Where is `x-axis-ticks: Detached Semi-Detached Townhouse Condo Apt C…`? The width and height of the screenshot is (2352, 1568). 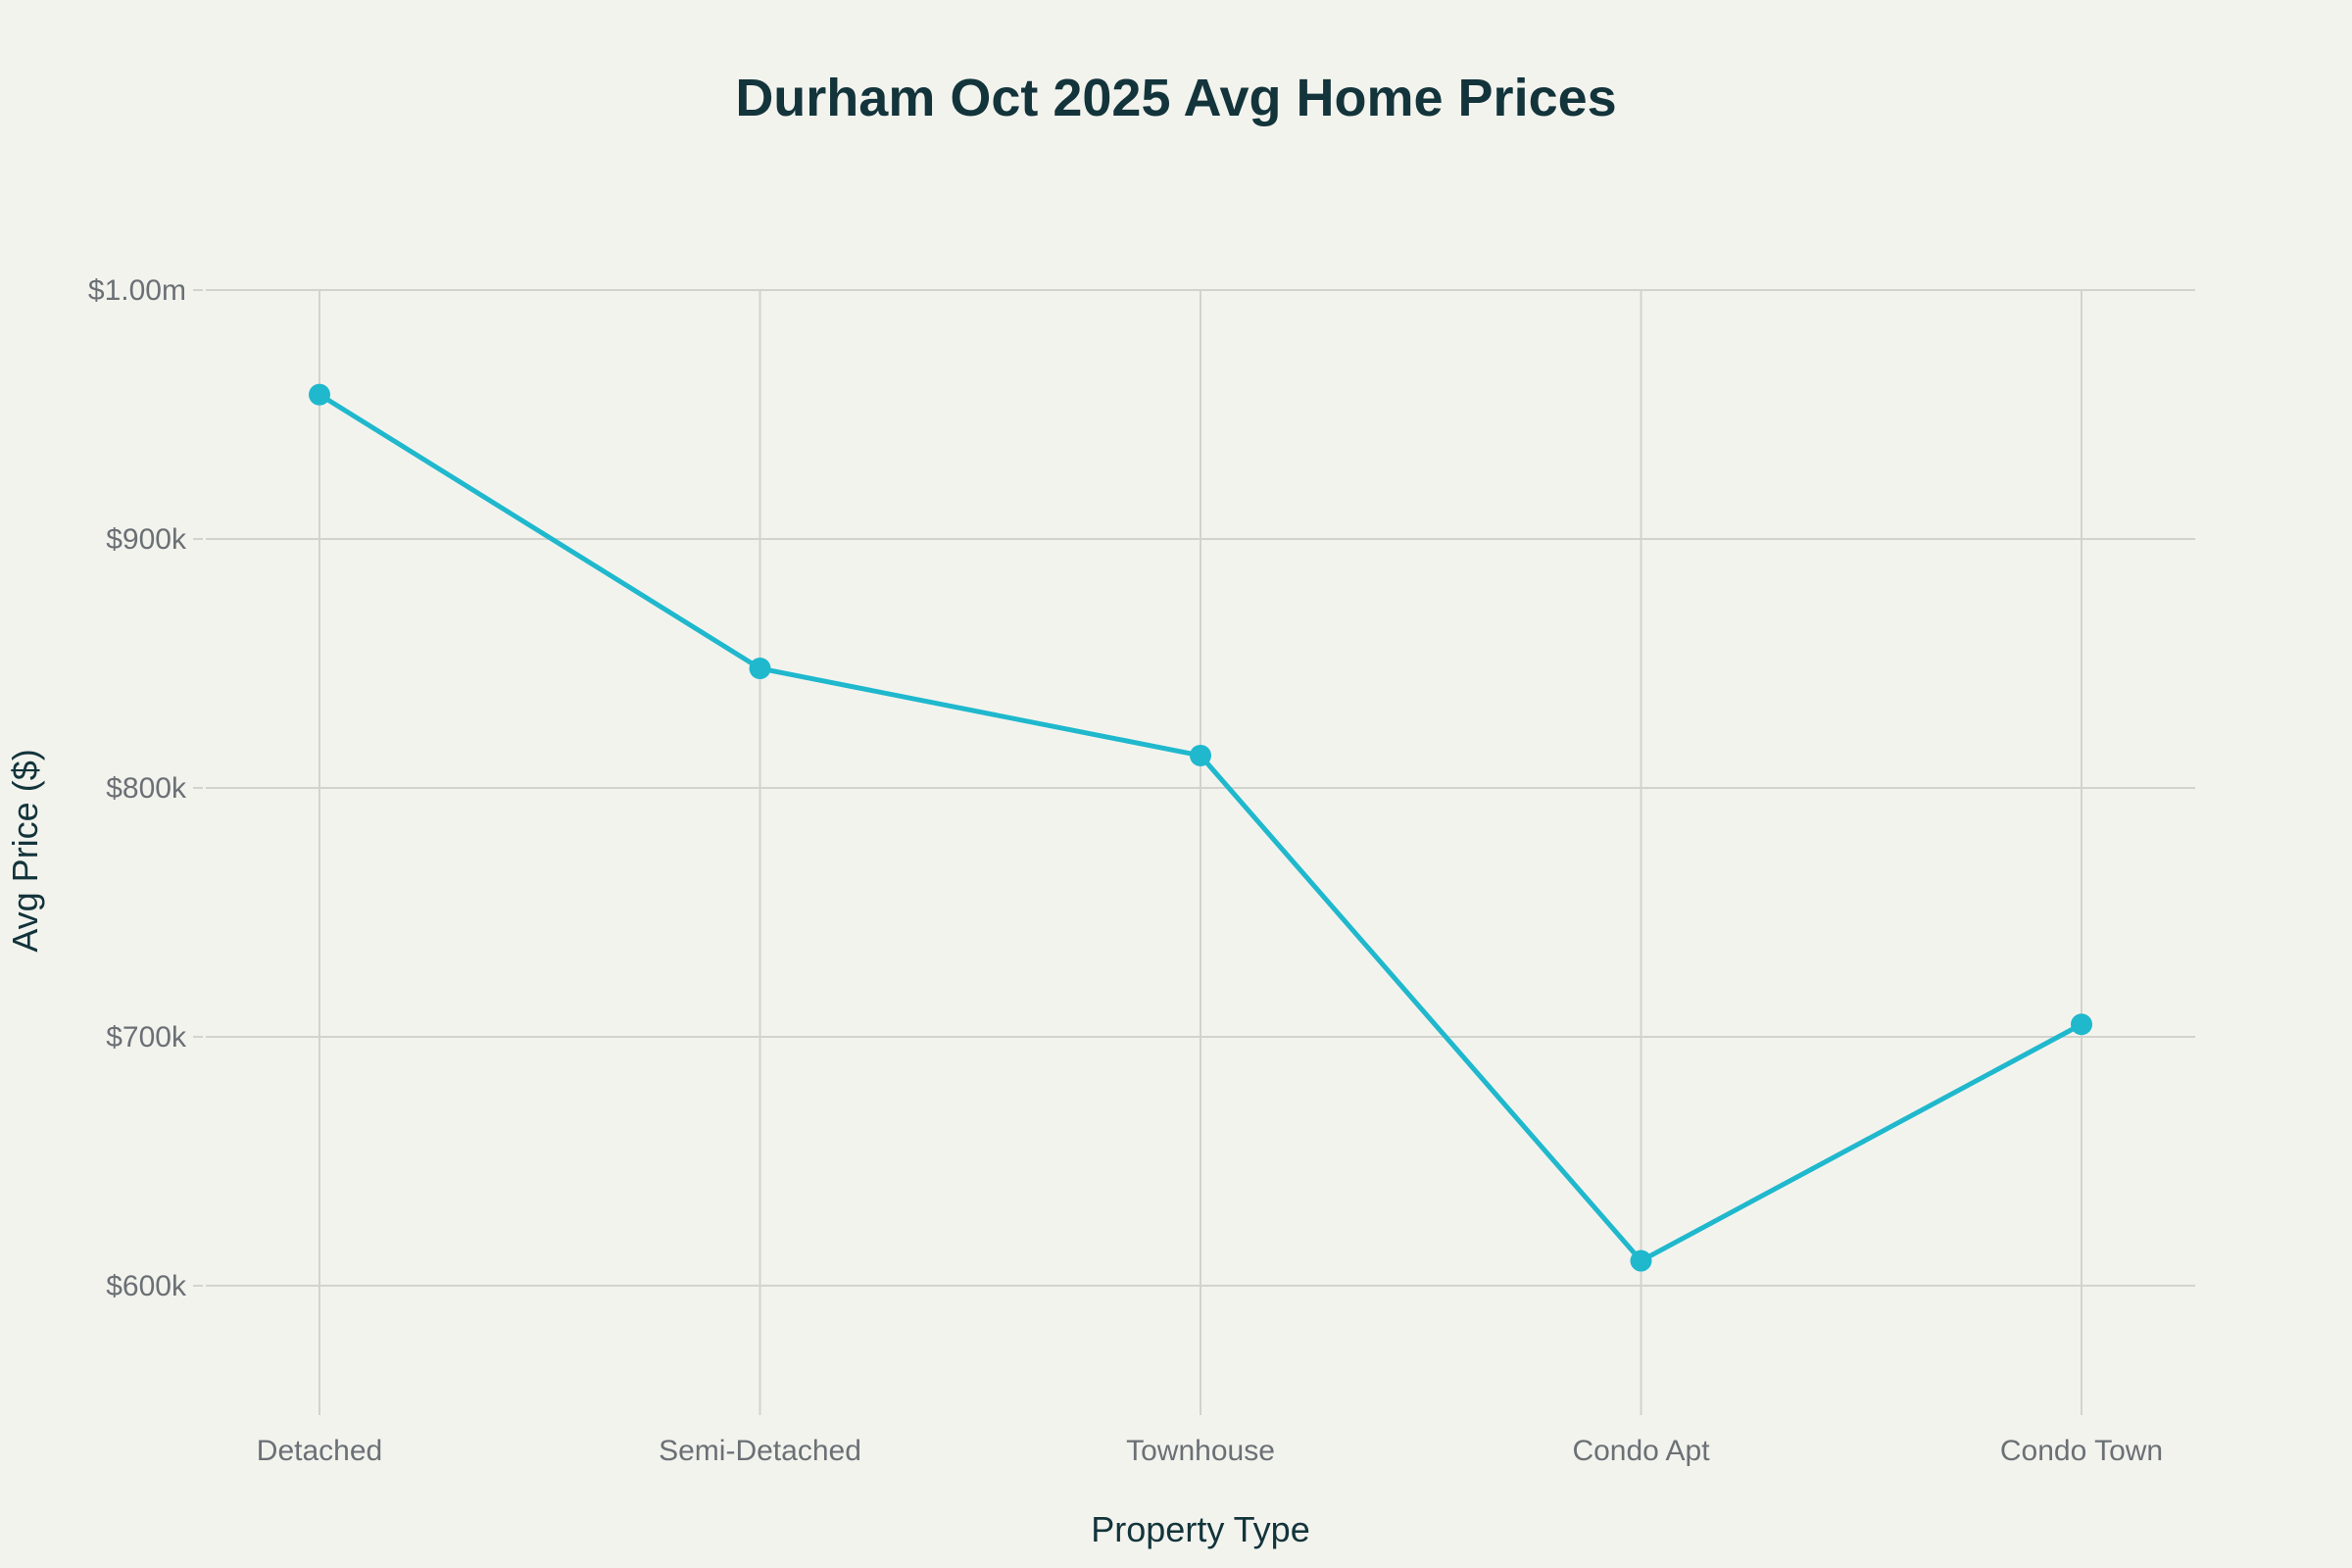
x-axis-ticks: Detached Semi-Detached Townhouse Condo Apt C… is located at coordinates (1210, 1451).